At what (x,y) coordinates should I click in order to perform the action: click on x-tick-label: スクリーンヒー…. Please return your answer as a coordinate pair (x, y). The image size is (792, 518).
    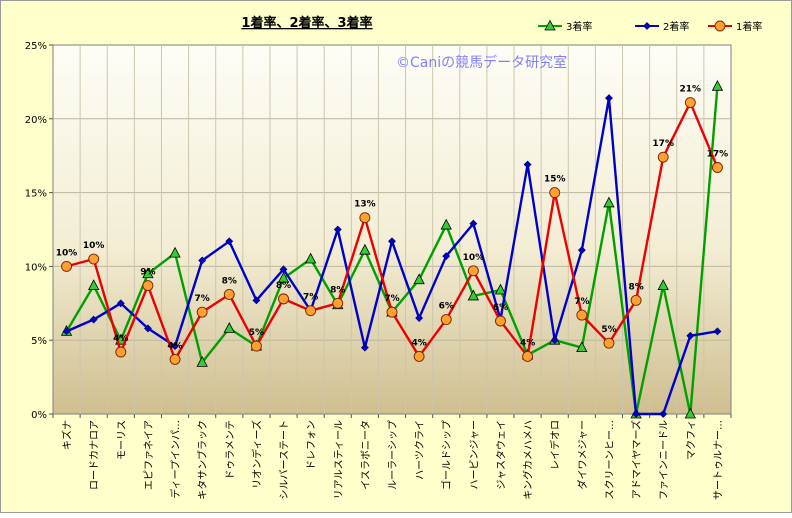
    Looking at the image, I should click on (610, 460).